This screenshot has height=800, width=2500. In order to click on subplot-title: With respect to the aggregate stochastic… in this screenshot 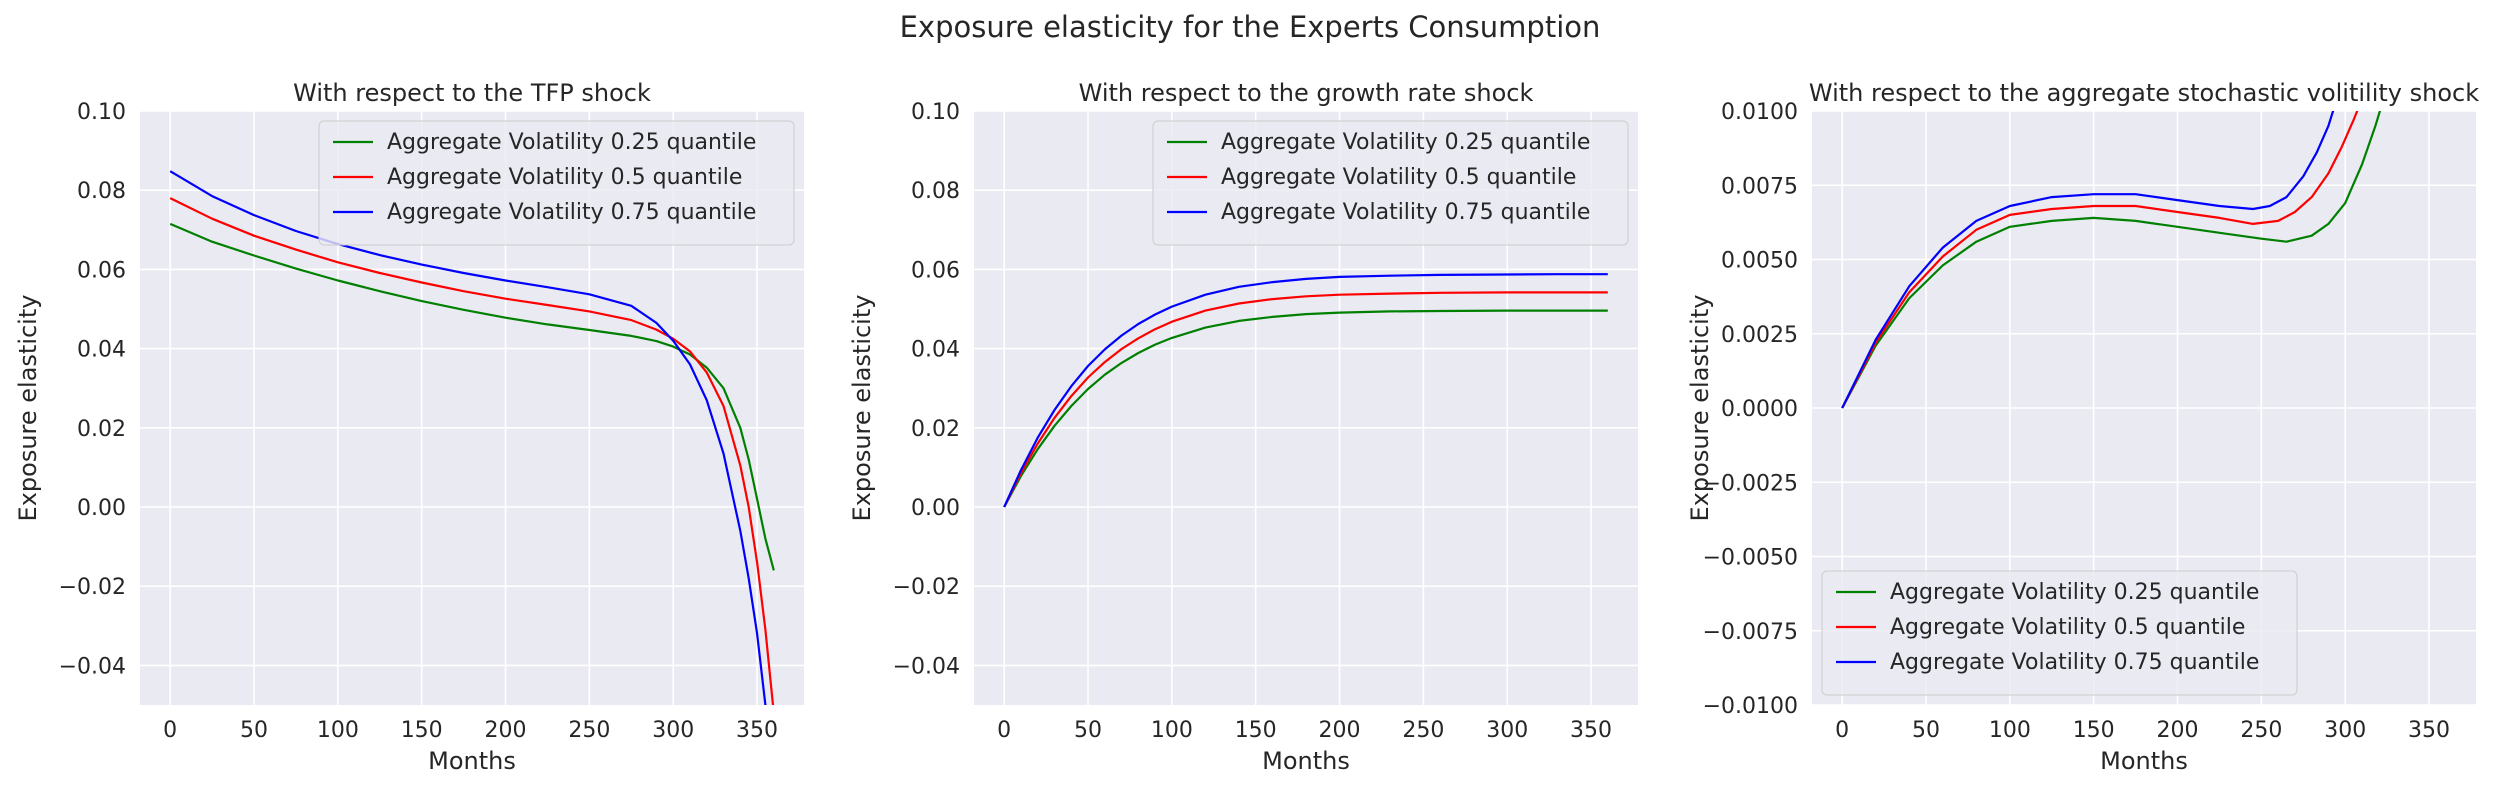, I will do `click(2144, 93)`.